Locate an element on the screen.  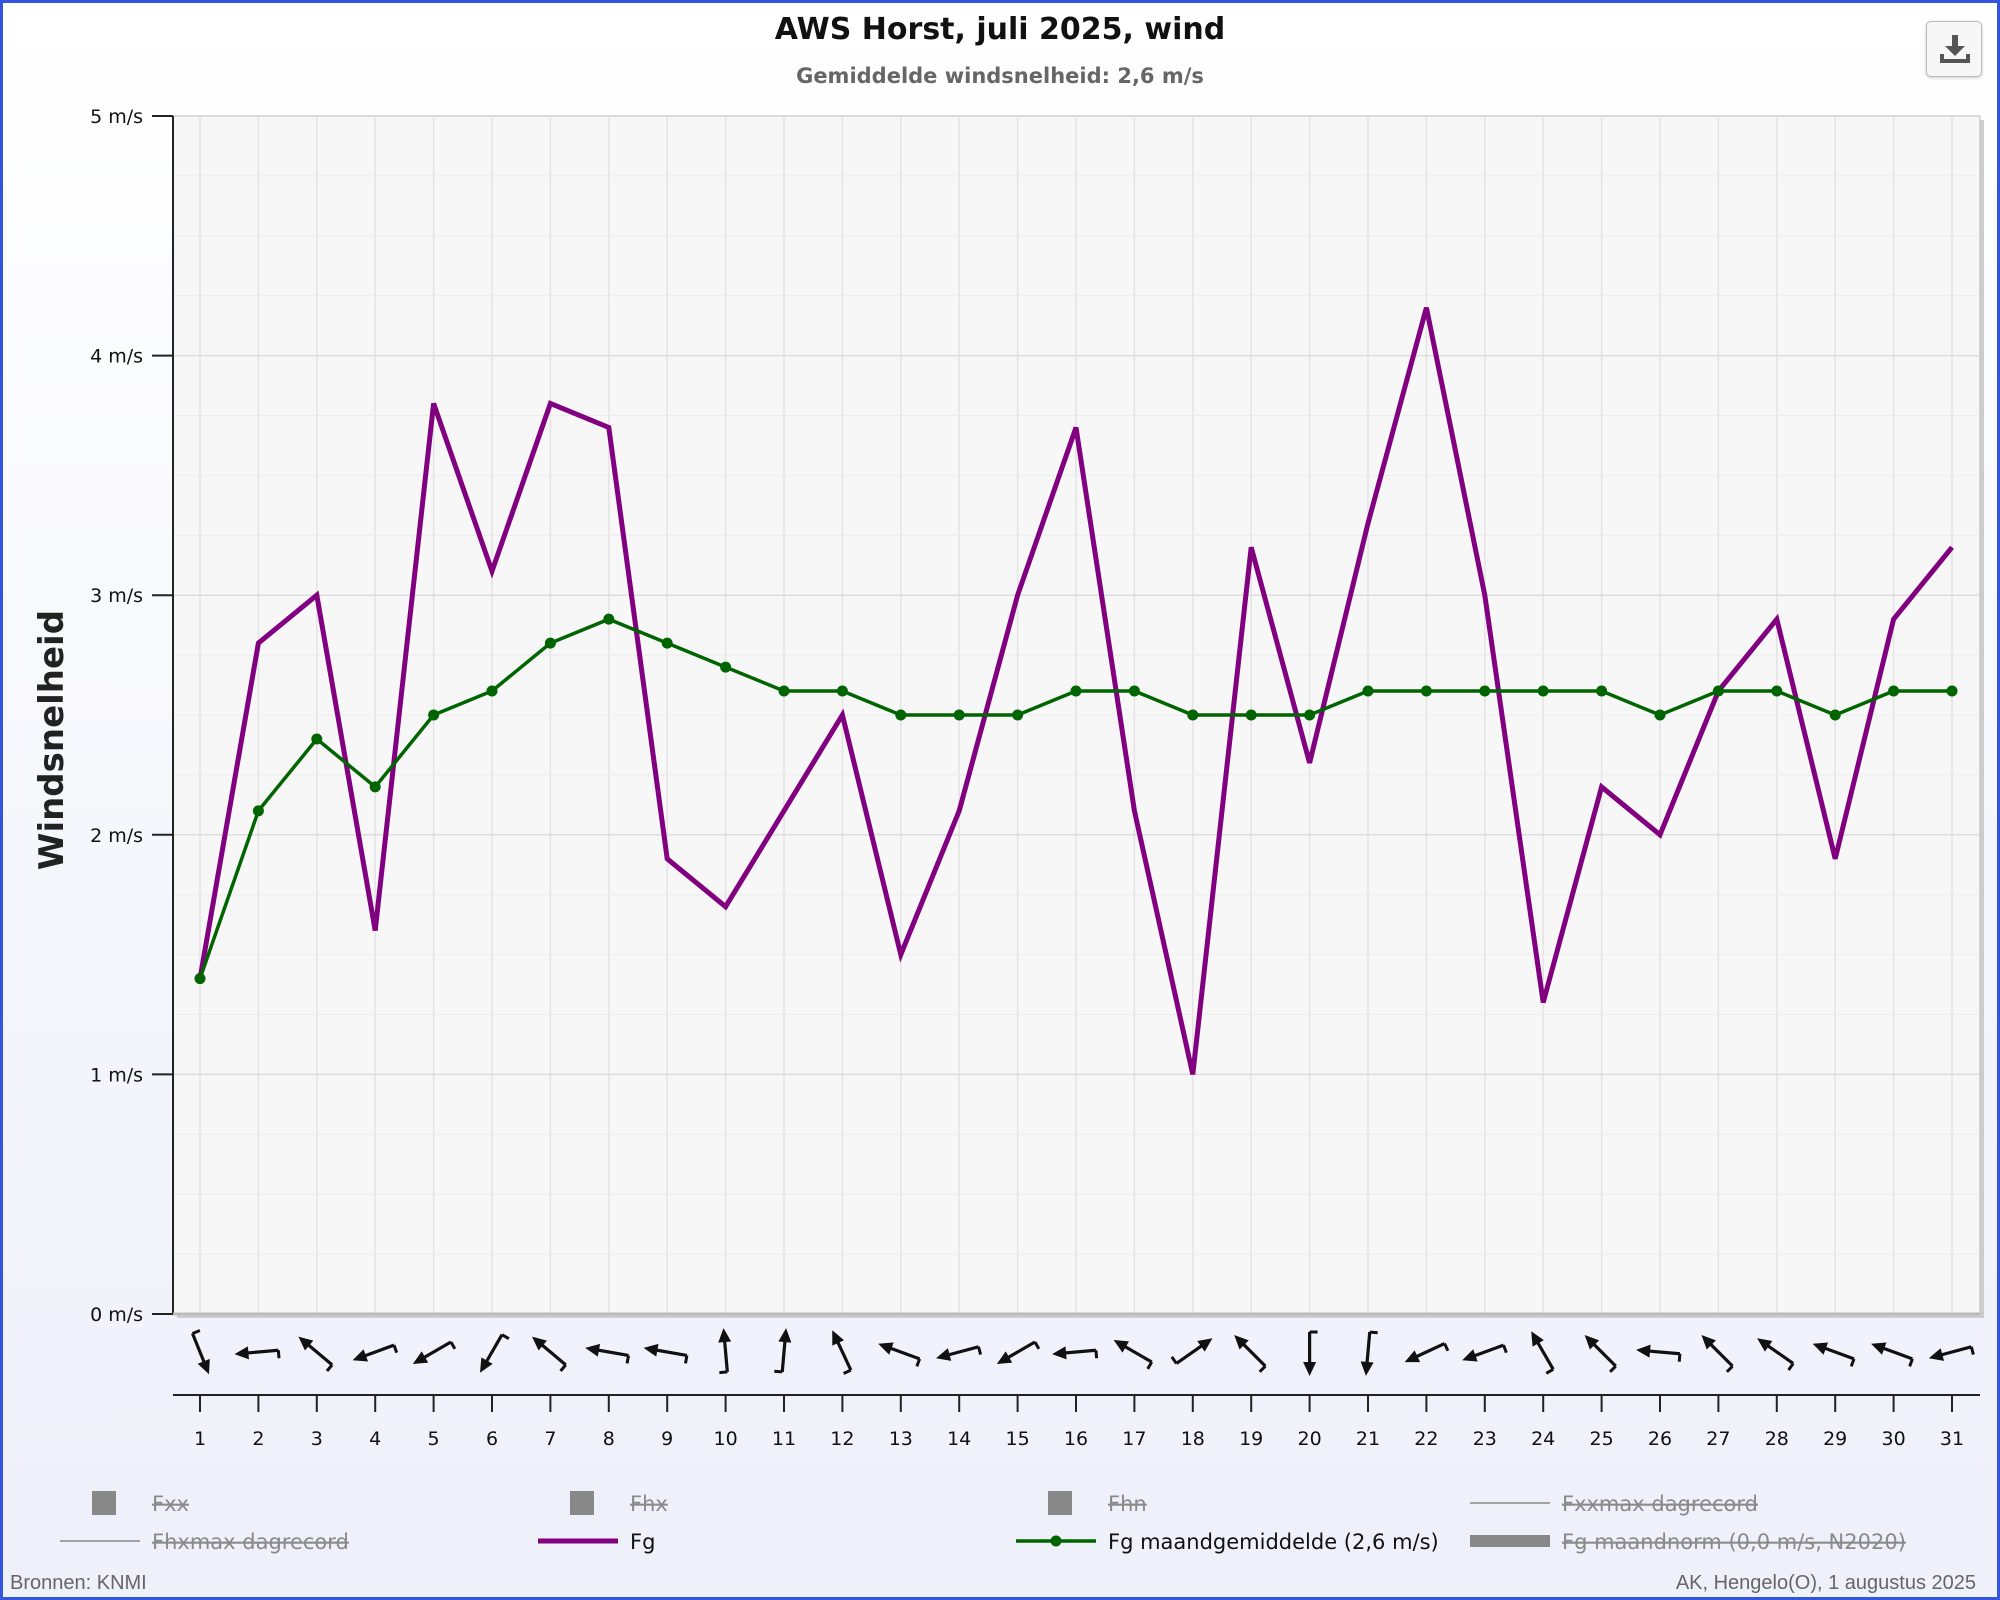
x-tick-label: 22 is located at coordinates (1426, 1439).